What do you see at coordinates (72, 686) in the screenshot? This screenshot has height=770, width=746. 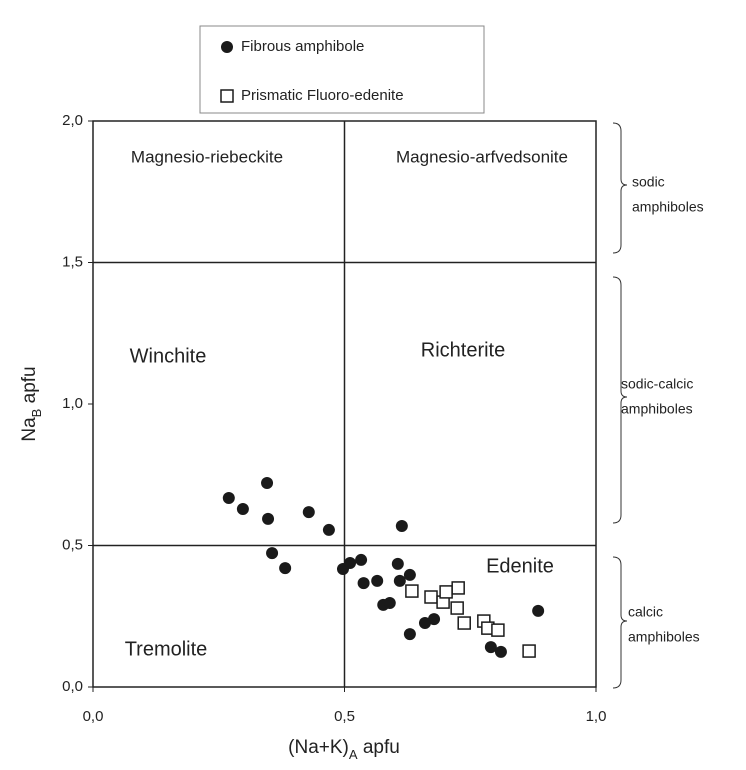 I see `y-tick-label: 0,0` at bounding box center [72, 686].